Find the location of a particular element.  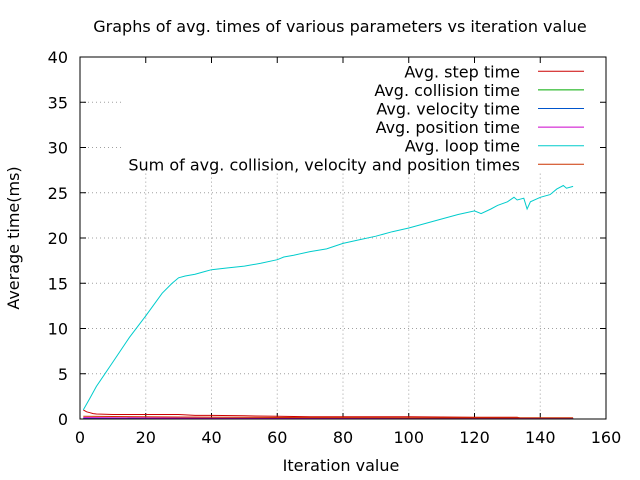

x-tick-label: 140 is located at coordinates (540, 437).